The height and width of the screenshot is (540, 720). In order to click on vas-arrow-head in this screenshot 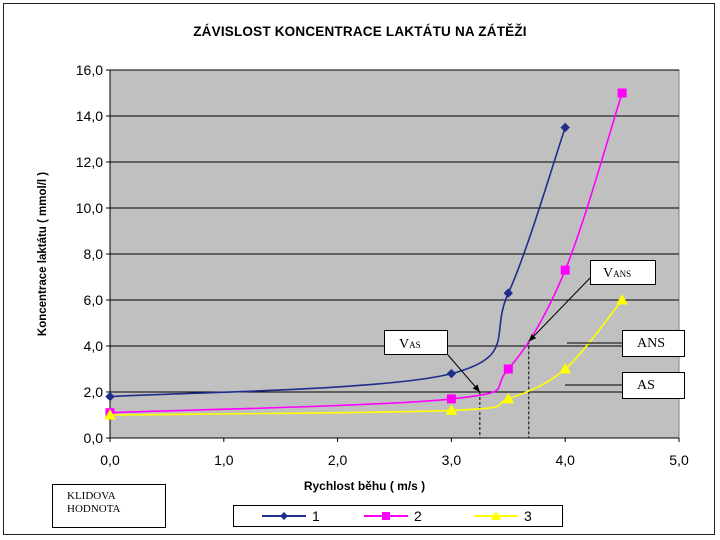, I will do `click(476, 388)`.